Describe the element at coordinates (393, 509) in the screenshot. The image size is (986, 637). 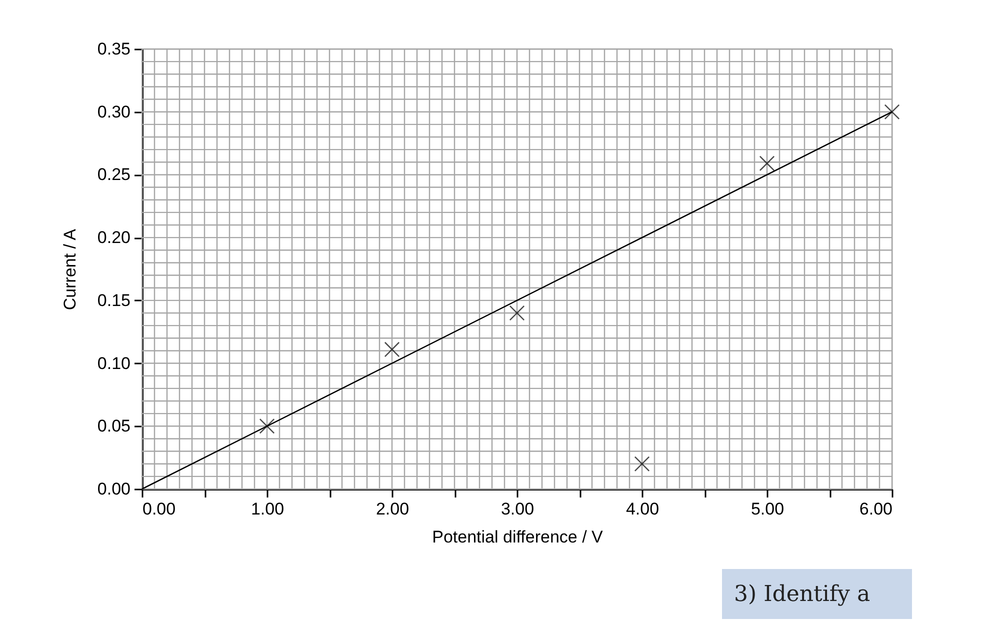
I see `x-tick-label: 2.00` at that location.